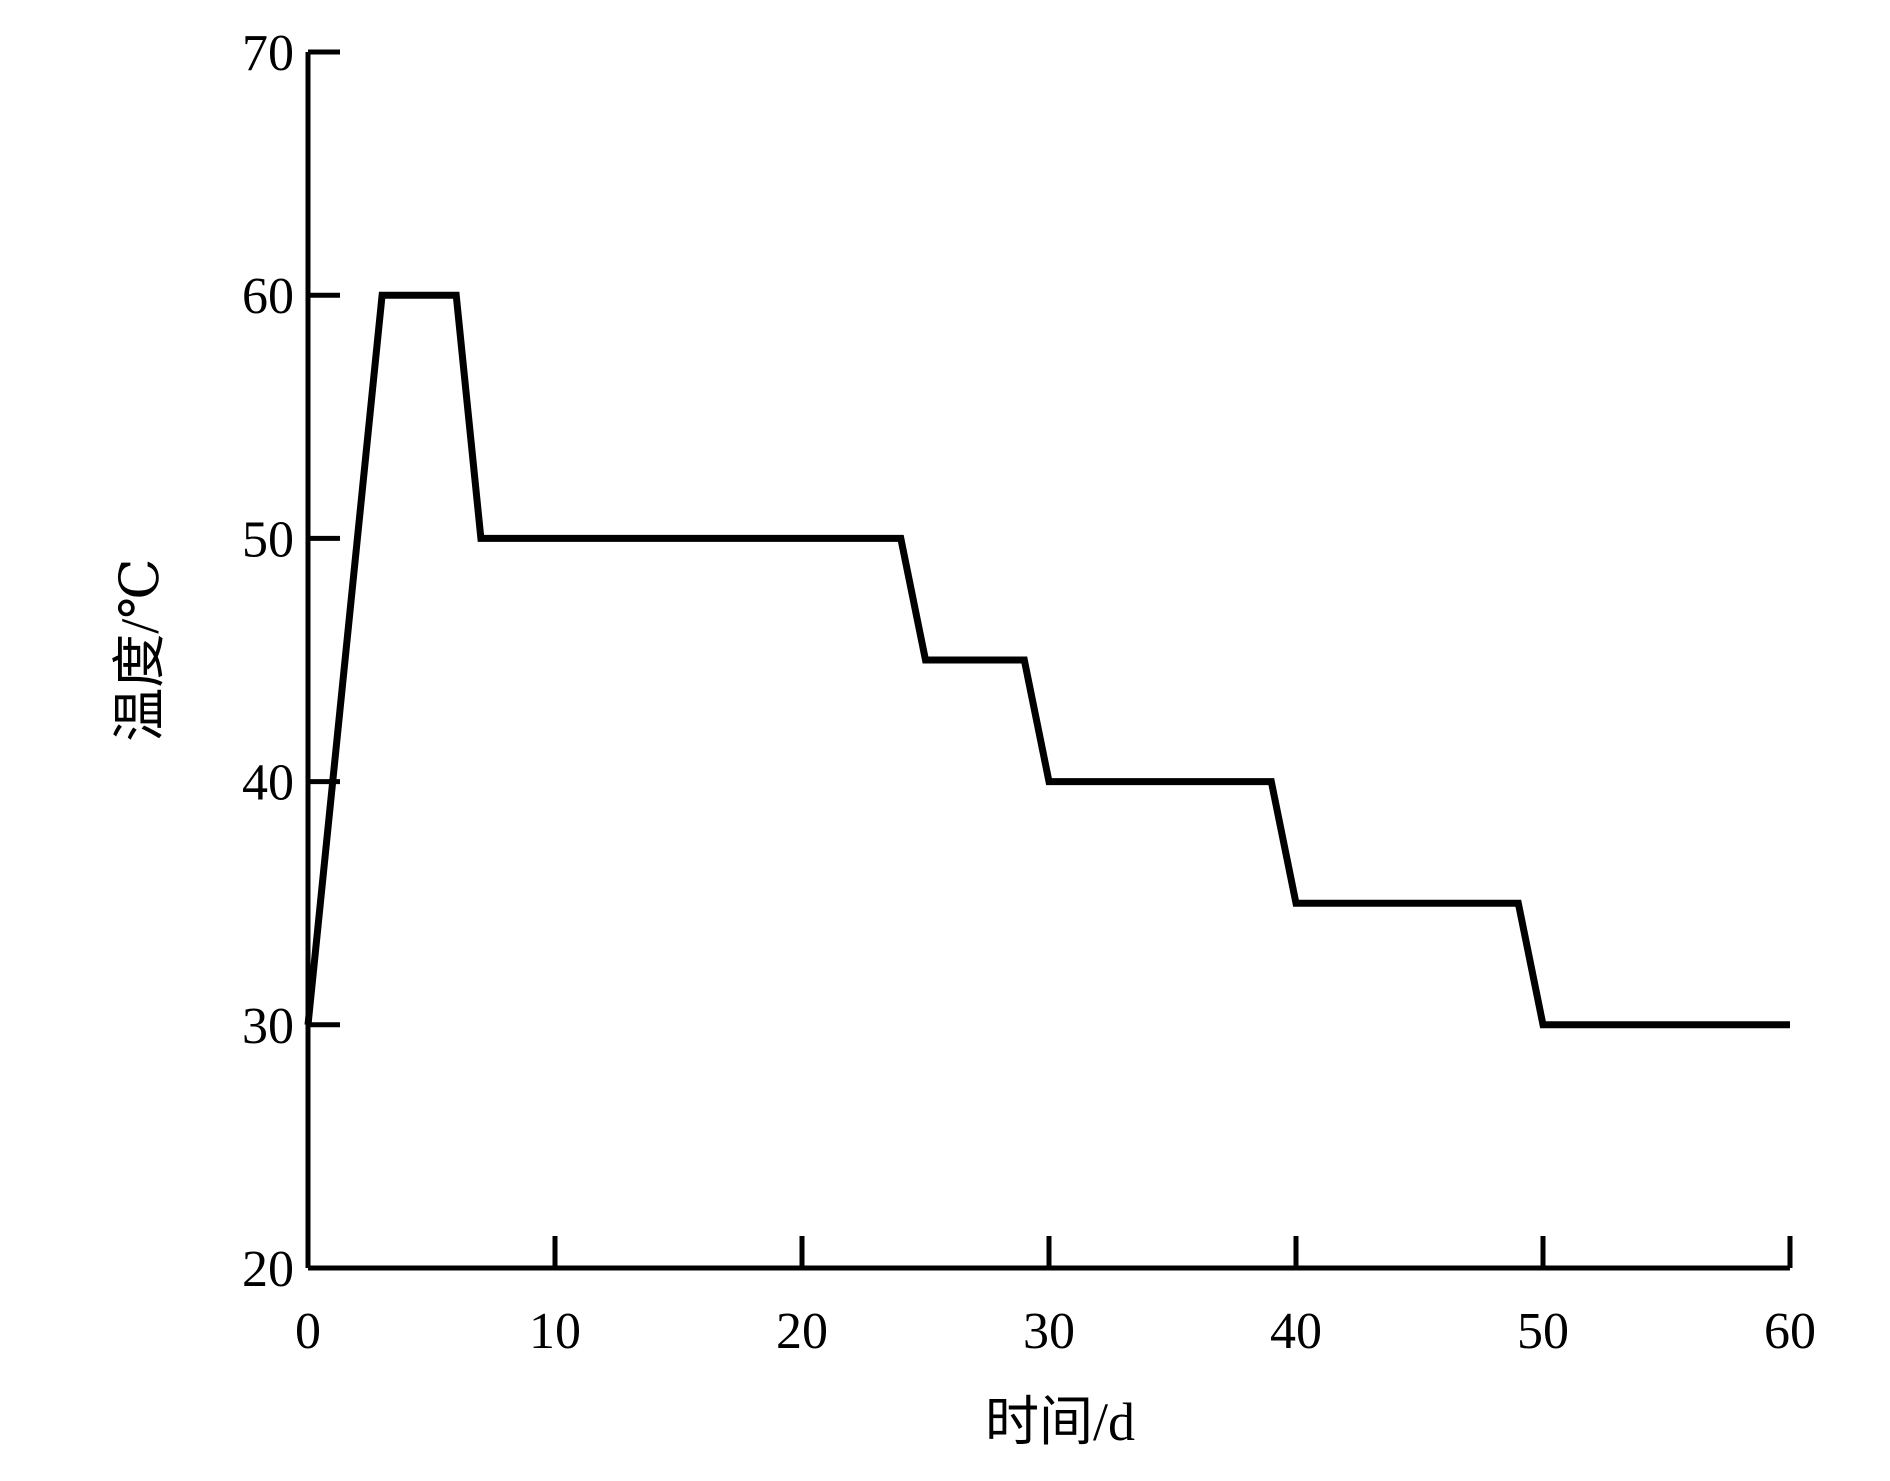  What do you see at coordinates (1296, 1331) in the screenshot?
I see `x-tick-label: 40` at bounding box center [1296, 1331].